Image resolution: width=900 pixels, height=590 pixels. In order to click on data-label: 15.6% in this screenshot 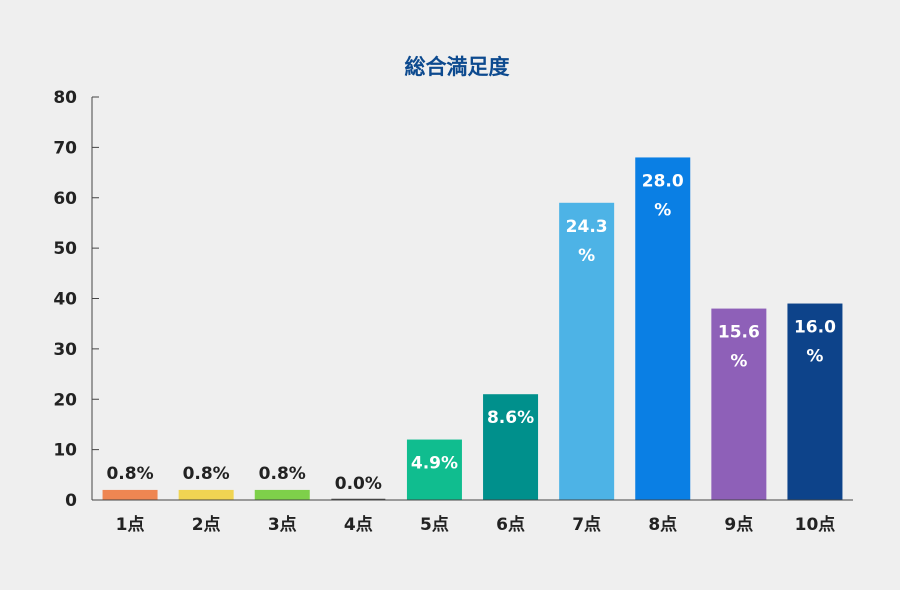, I will do `click(739, 347)`.